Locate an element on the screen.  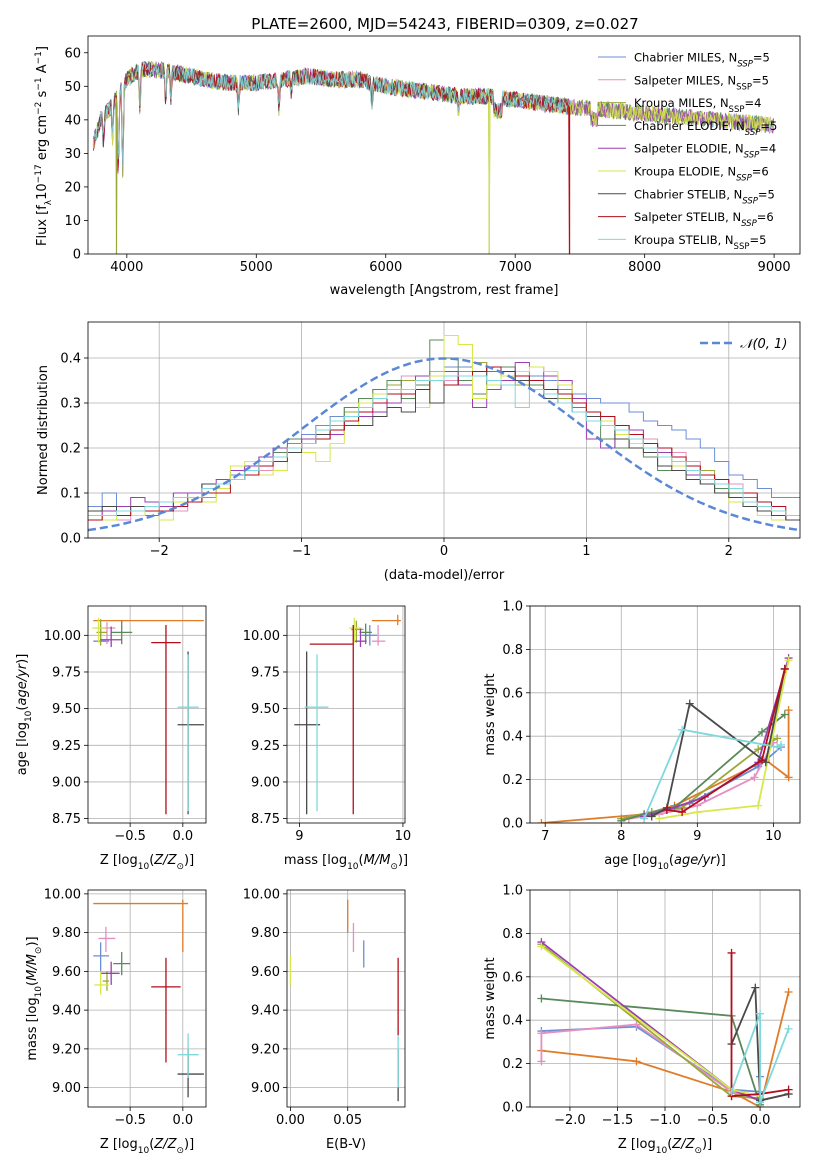
y-tick-label: 10.00 is located at coordinates (261, 636).